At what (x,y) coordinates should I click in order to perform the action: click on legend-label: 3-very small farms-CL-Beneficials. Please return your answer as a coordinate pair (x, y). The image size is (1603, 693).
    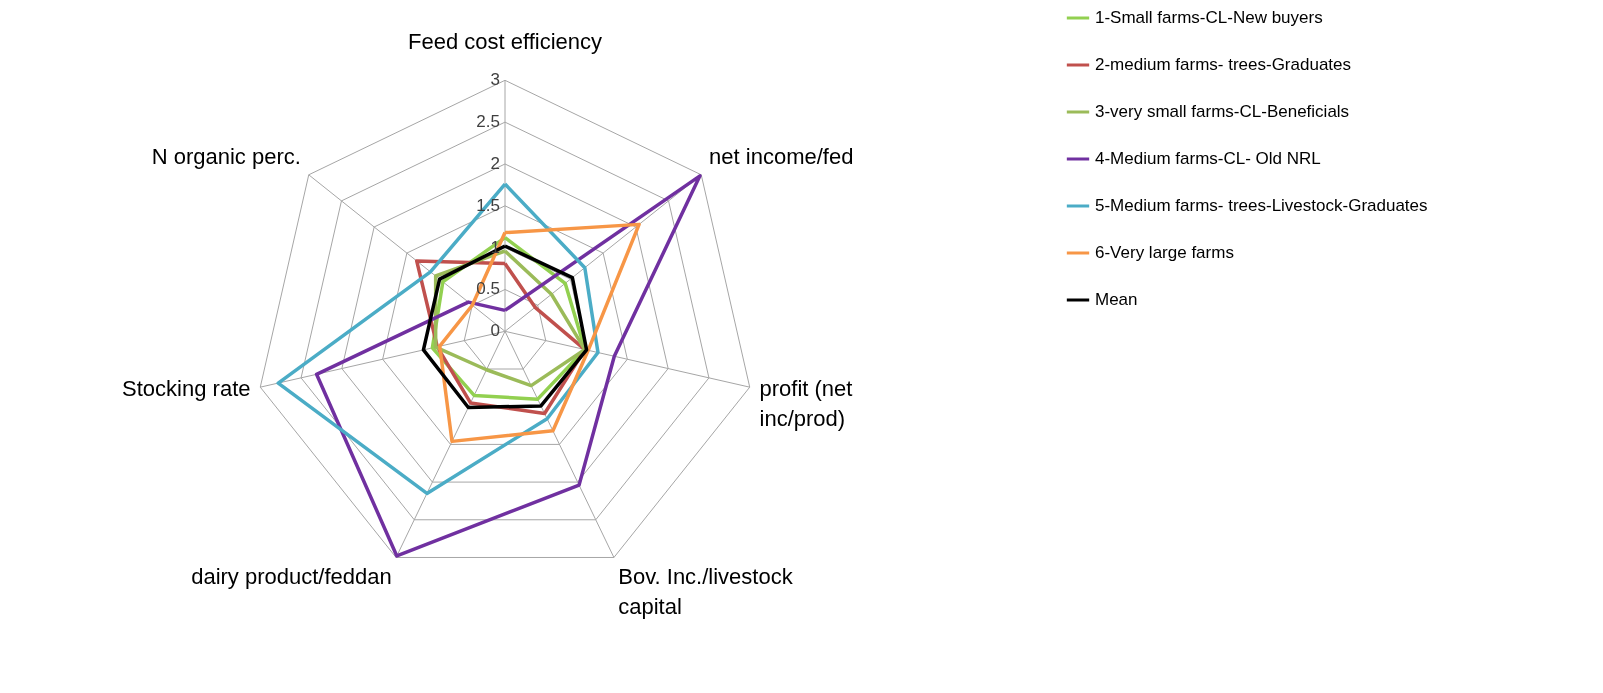
    Looking at the image, I should click on (1222, 111).